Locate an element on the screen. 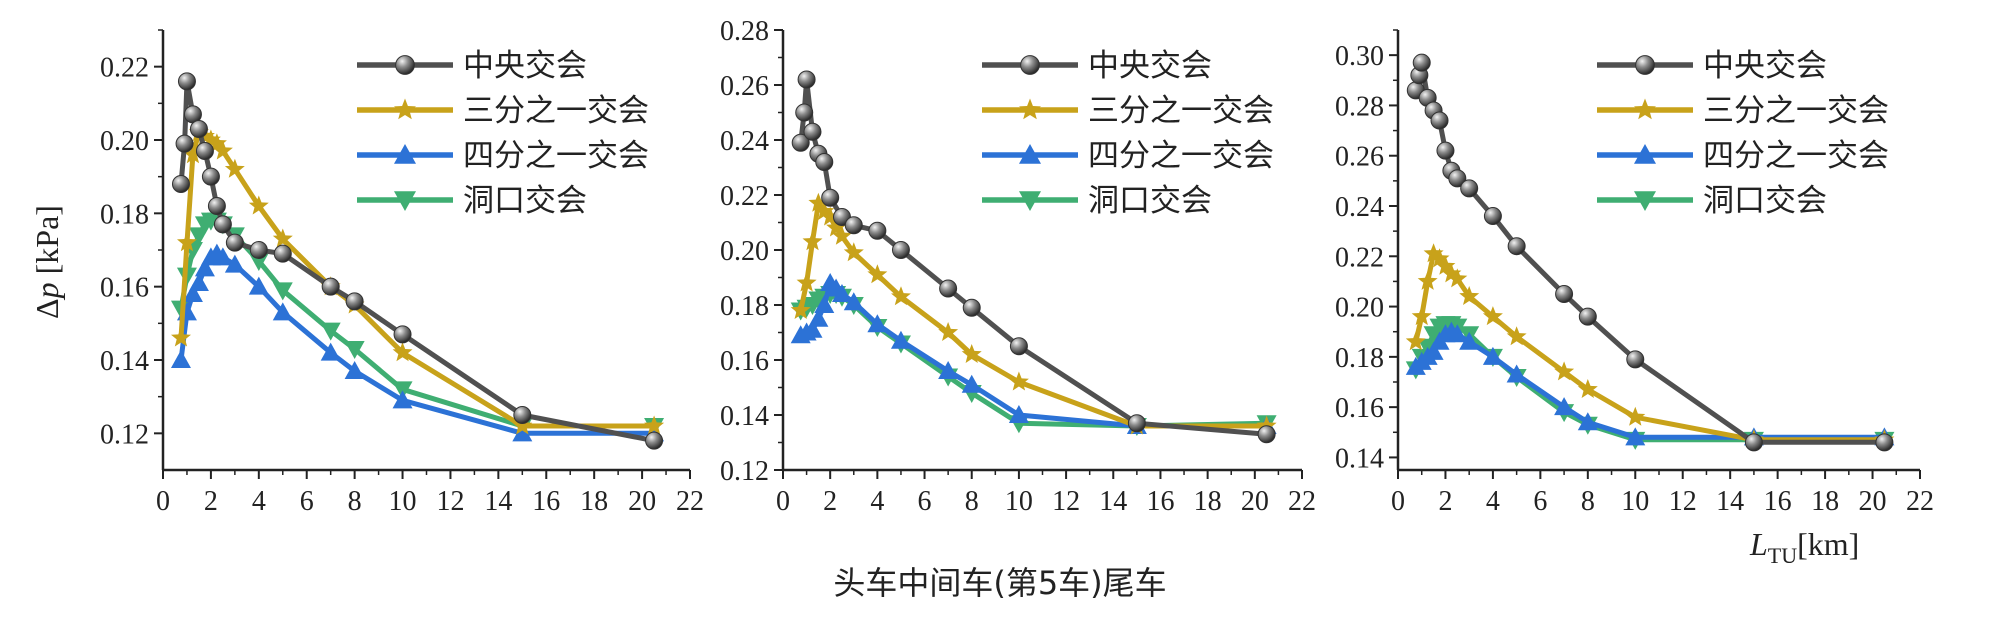  legend-label: 洞口交会 is located at coordinates (1150, 200).